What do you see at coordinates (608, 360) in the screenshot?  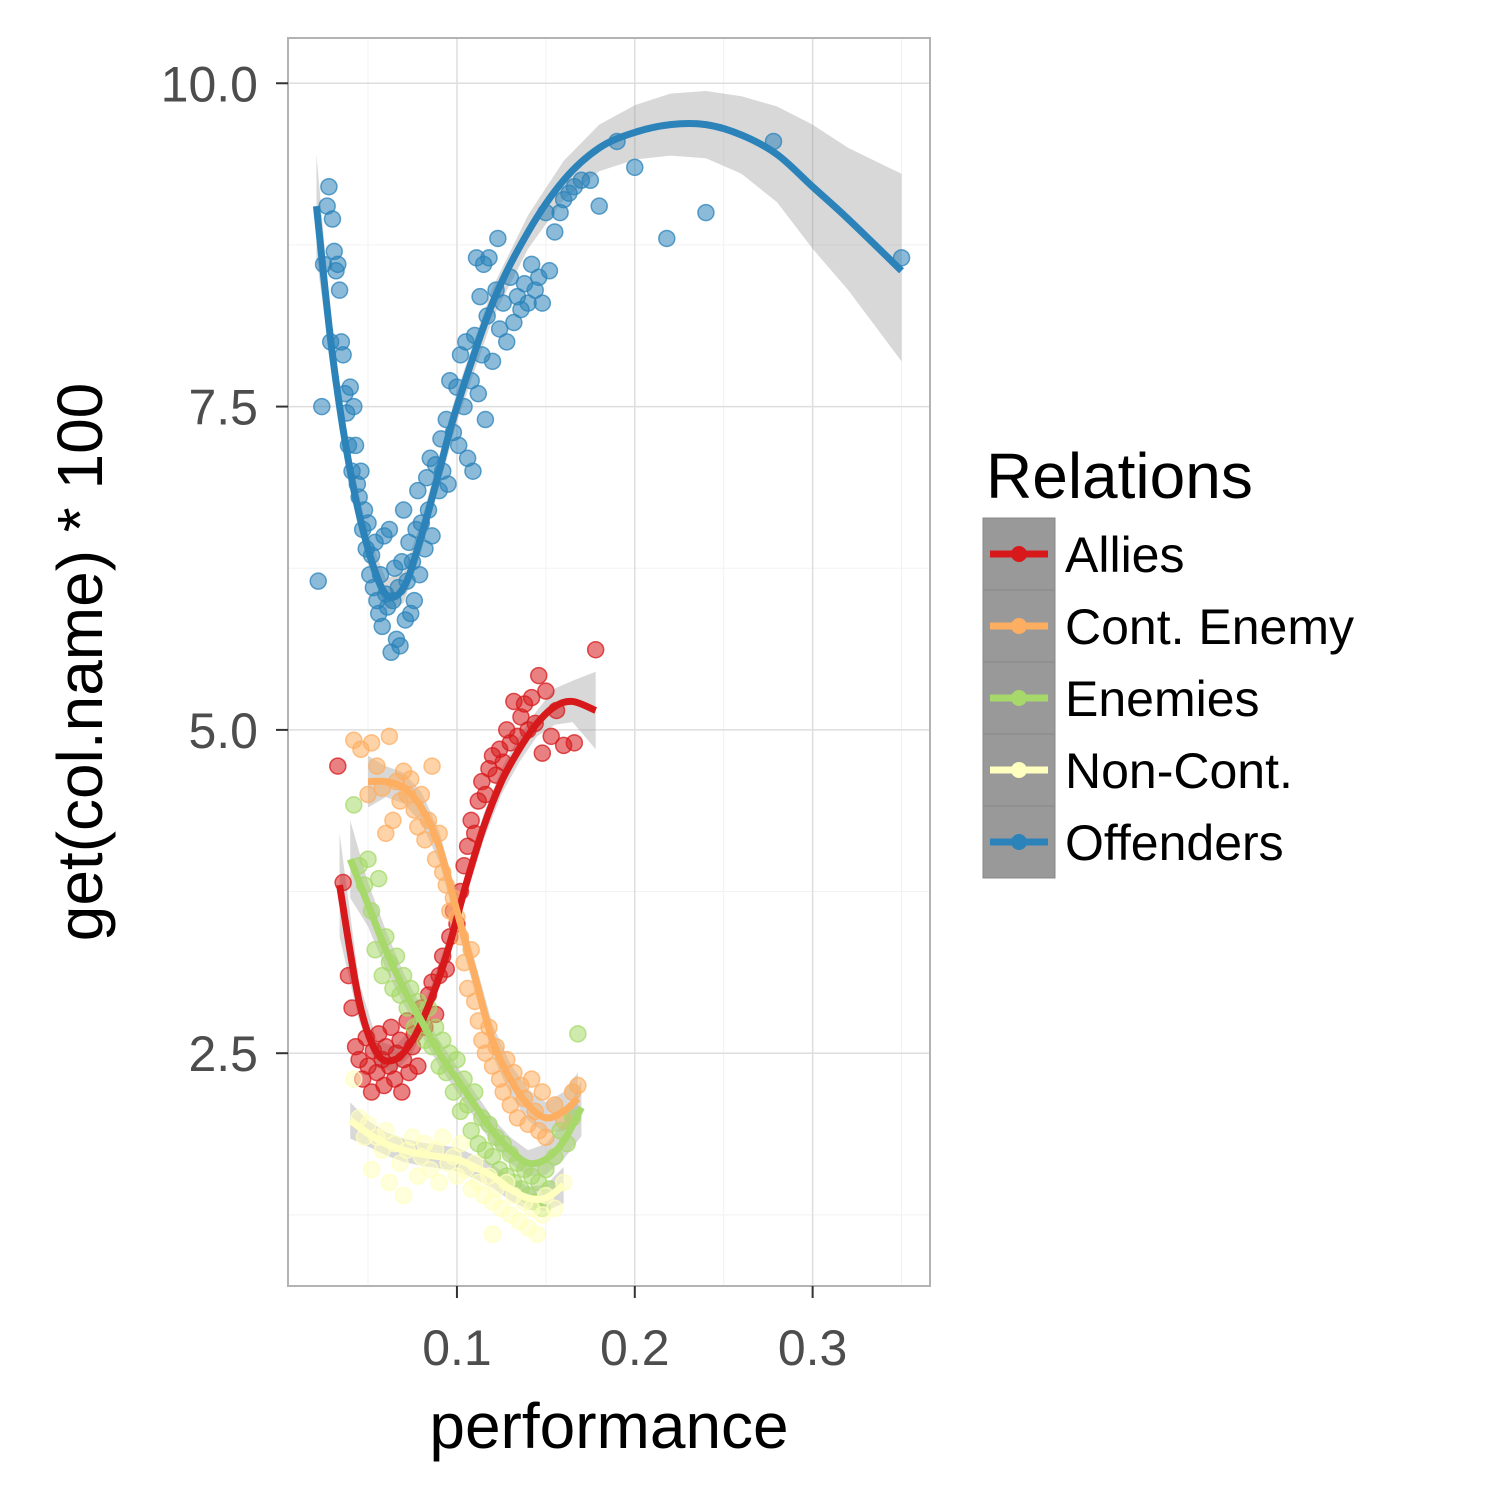 I see `trend-line-offenders` at bounding box center [608, 360].